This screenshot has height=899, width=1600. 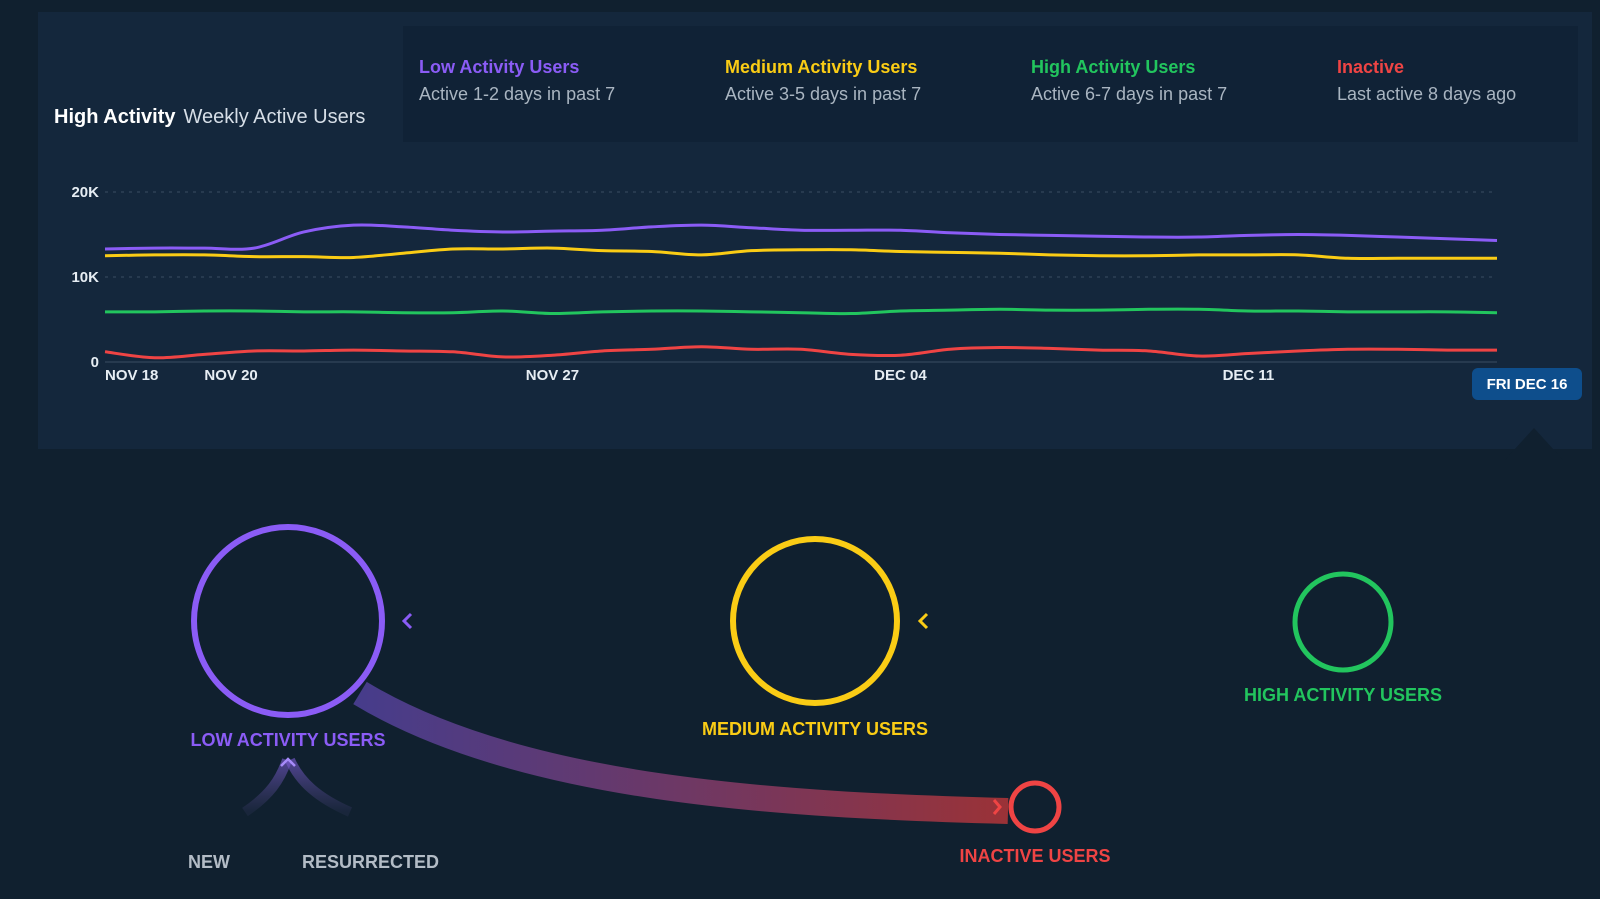 What do you see at coordinates (517, 94) in the screenshot?
I see `legend-desc: Active 1-2 days in past 7` at bounding box center [517, 94].